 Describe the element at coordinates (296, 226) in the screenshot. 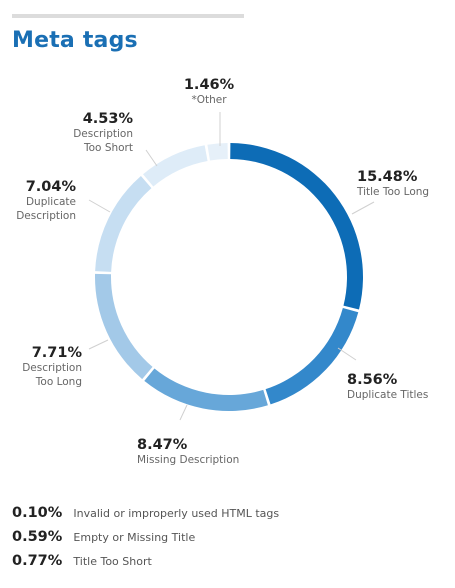

I see `slice-title-too-long` at that location.